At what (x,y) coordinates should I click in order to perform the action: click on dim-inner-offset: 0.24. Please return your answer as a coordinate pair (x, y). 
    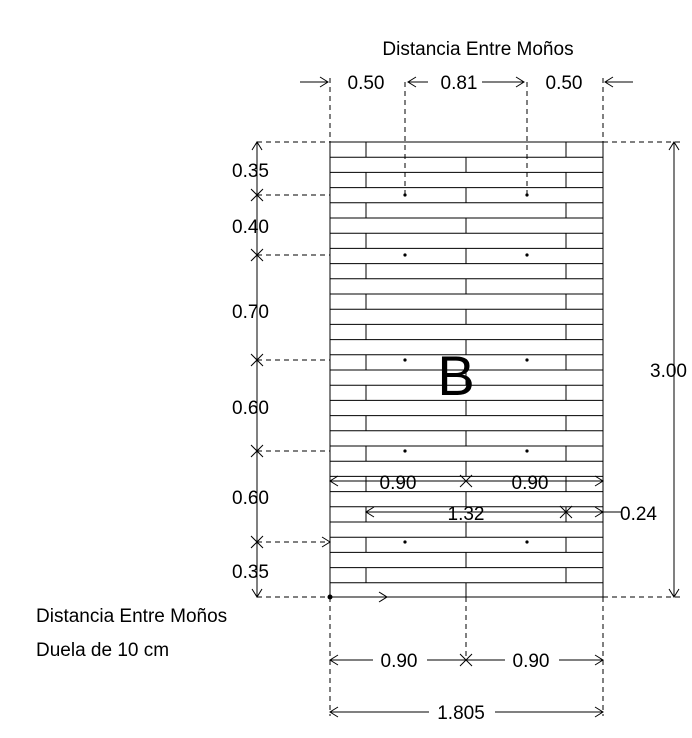
    Looking at the image, I should click on (638, 514).